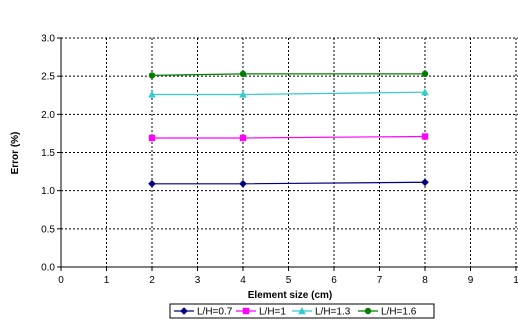  Describe the element at coordinates (48, 115) in the screenshot. I see `y-tick-label: 2.0` at that location.